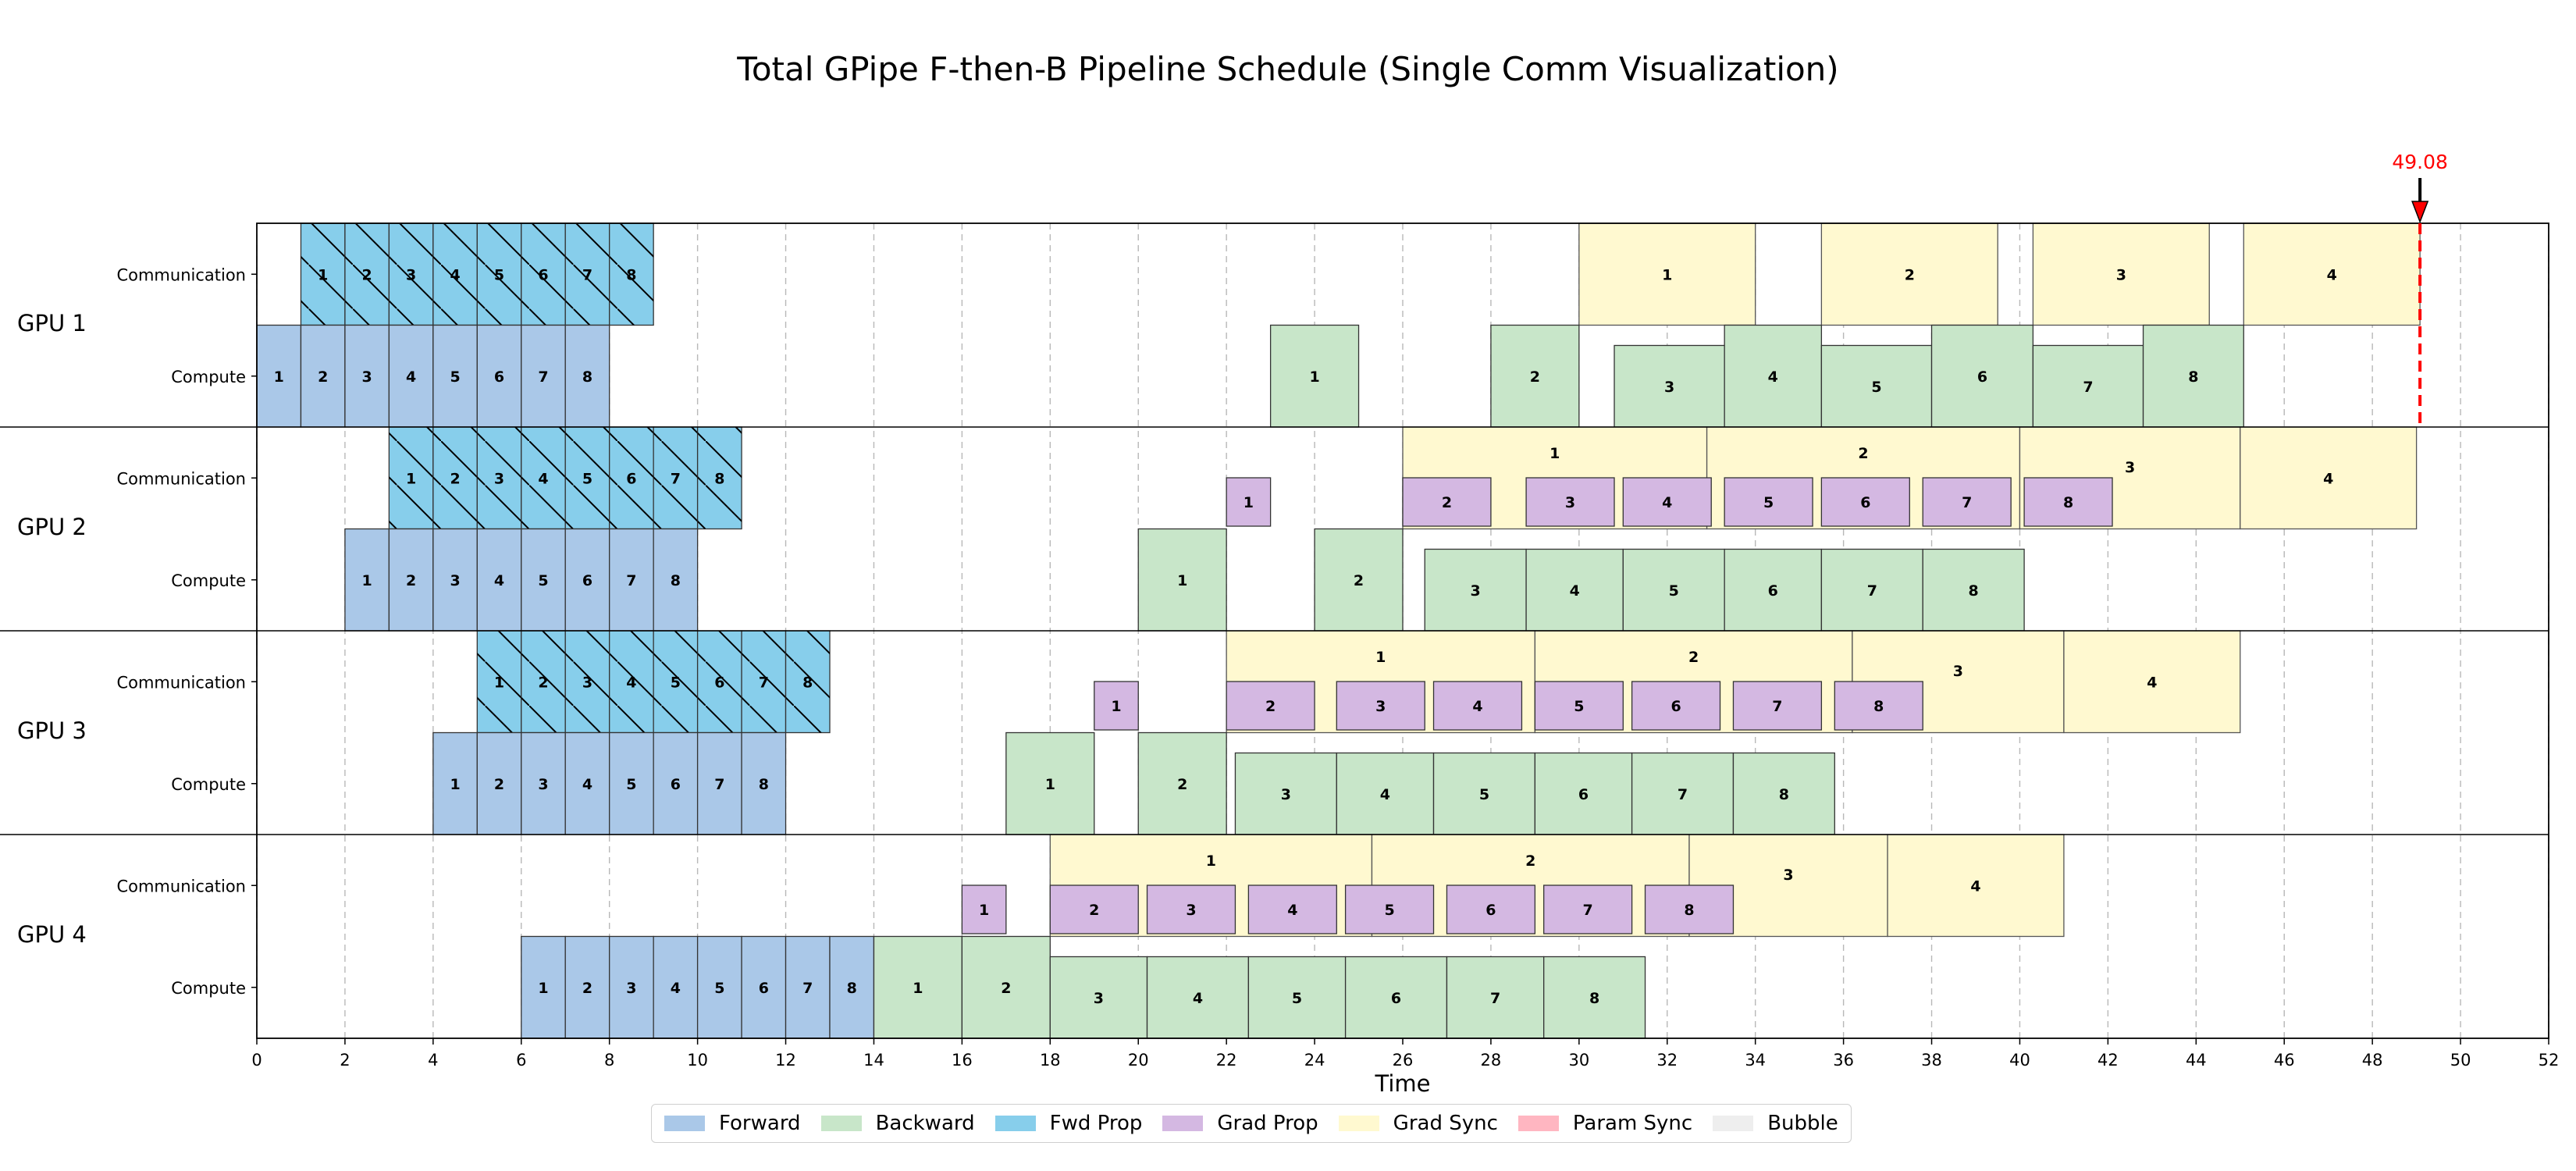 The image size is (2576, 1171). I want to click on x-tick-label: 24, so click(1314, 1060).